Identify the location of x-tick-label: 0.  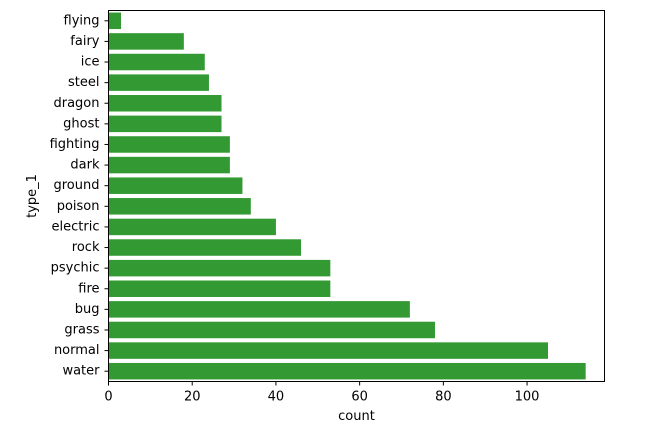
(108, 397).